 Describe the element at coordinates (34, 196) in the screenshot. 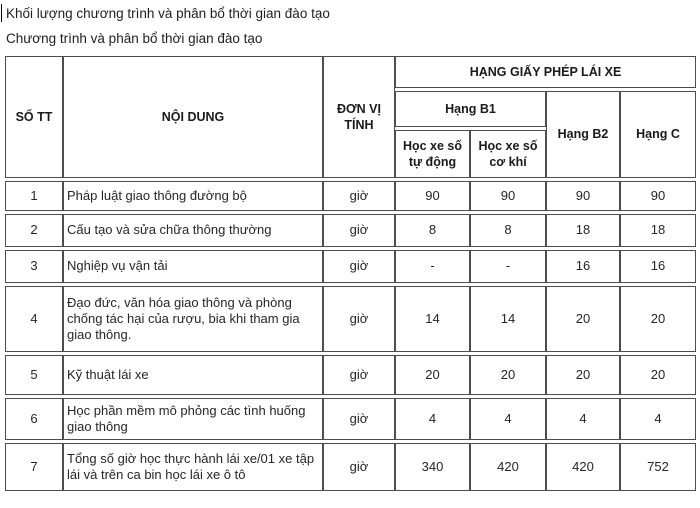

I see `cell-stt: 1` at that location.